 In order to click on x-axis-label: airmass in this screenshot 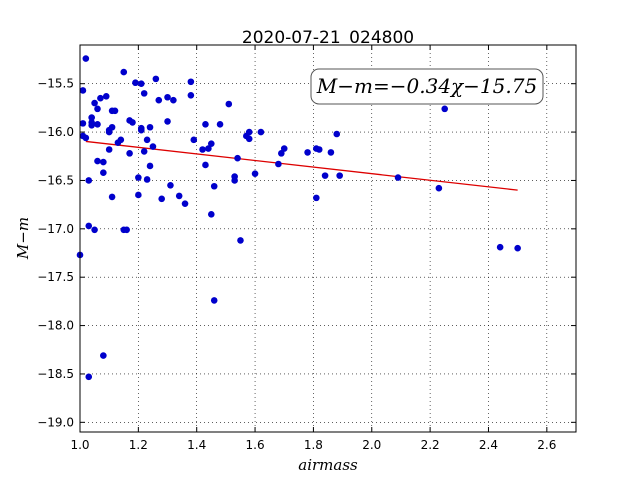, I will do `click(328, 465)`.